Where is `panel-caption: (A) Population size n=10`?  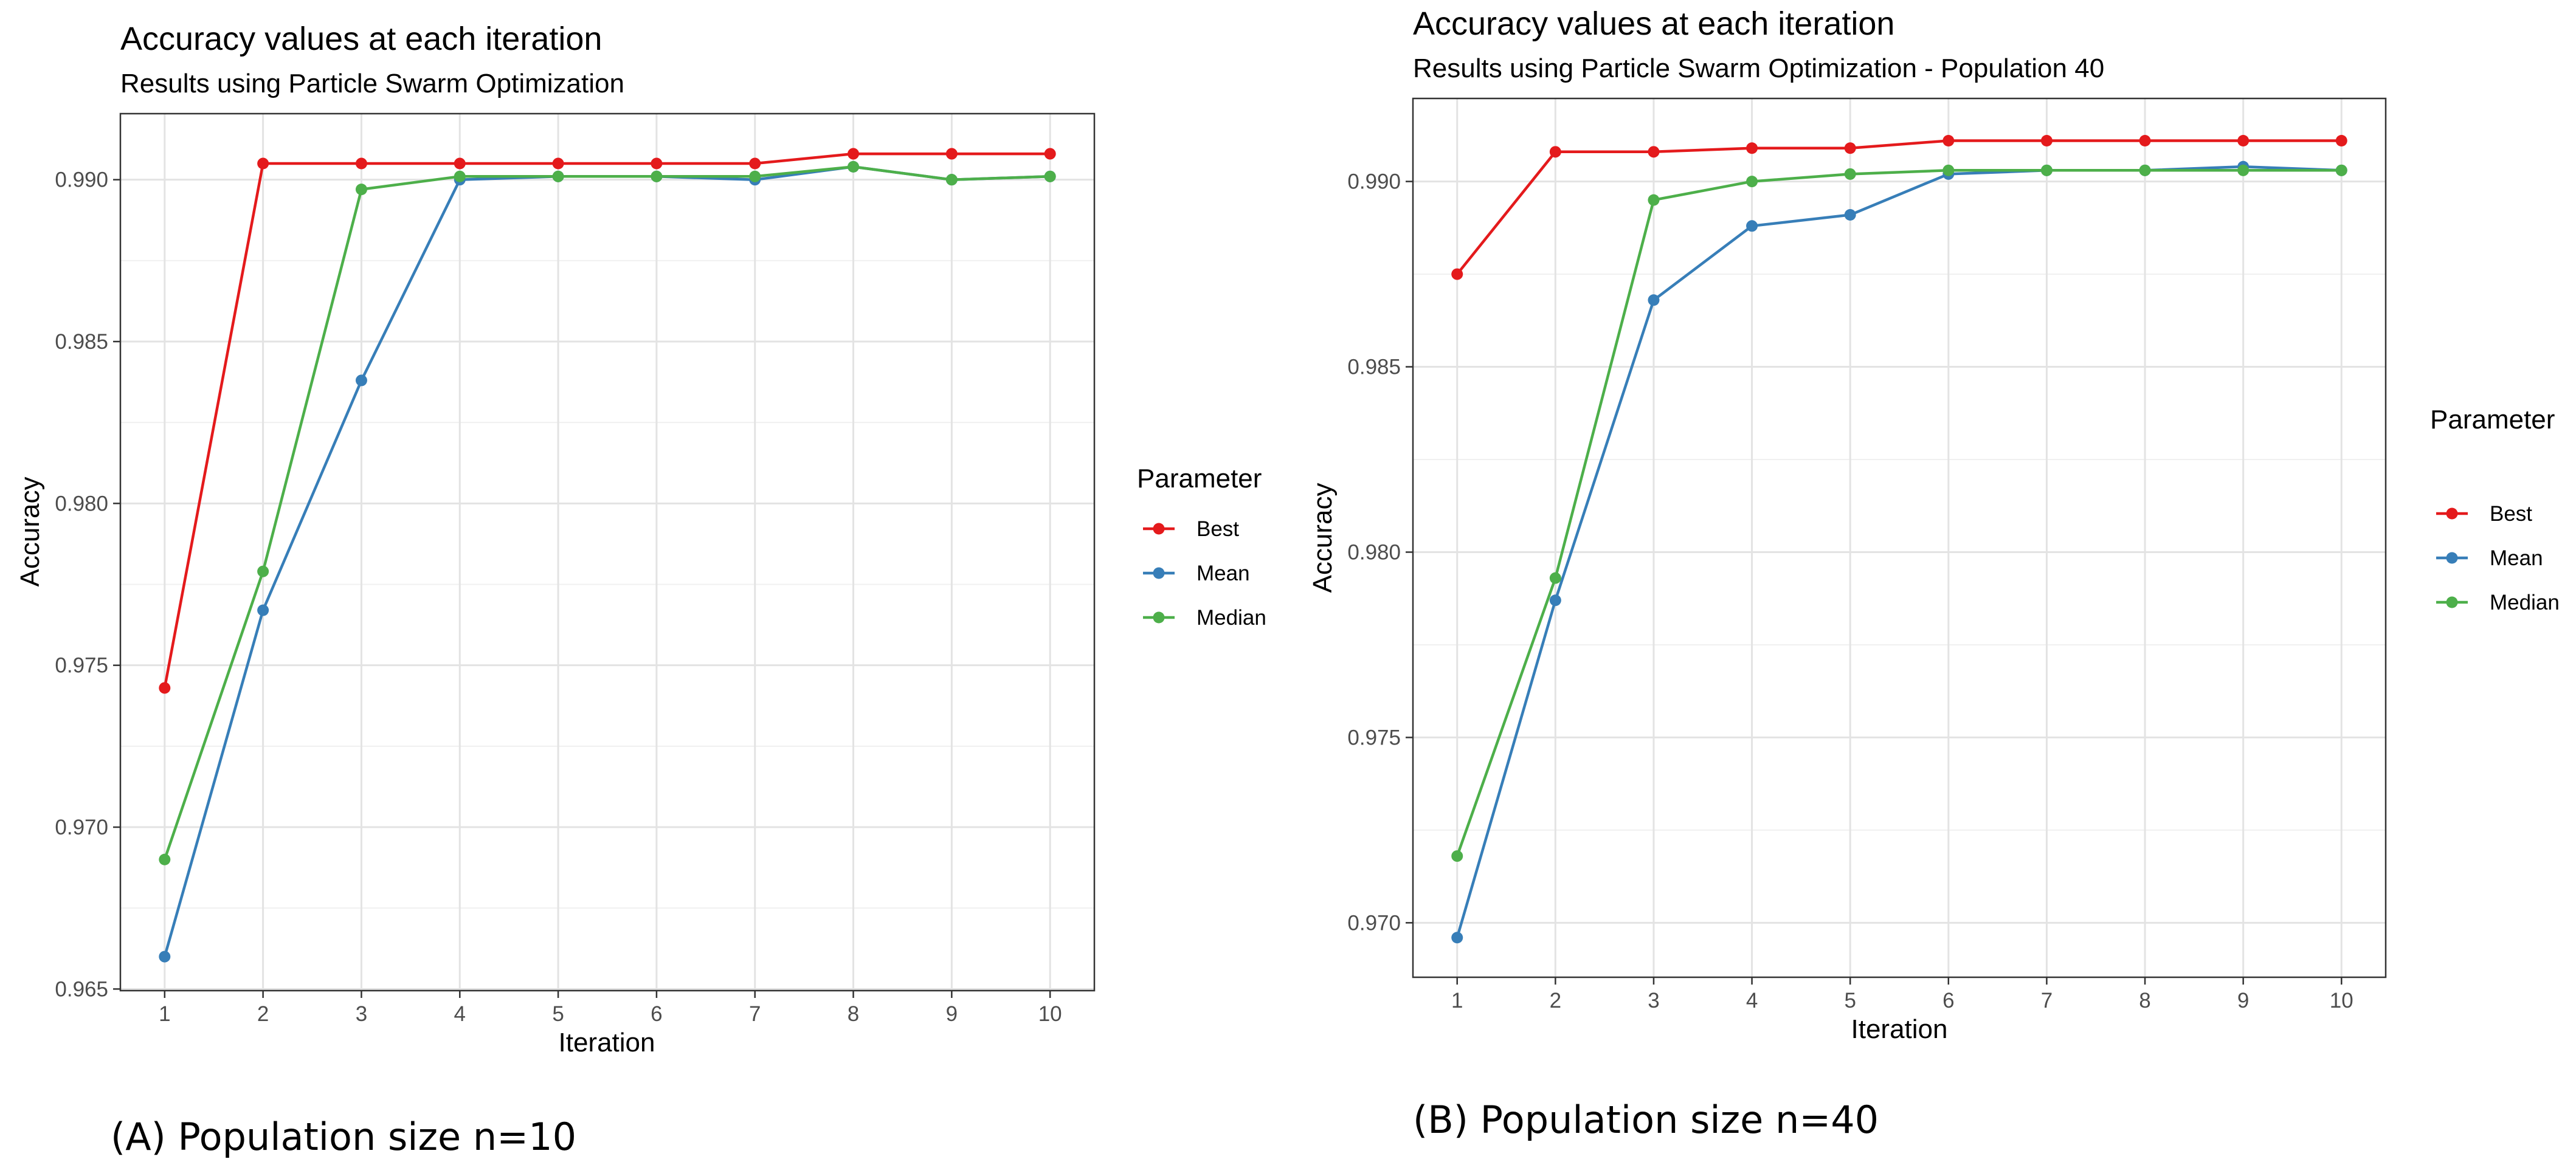 panel-caption: (A) Population size n=10 is located at coordinates (343, 1137).